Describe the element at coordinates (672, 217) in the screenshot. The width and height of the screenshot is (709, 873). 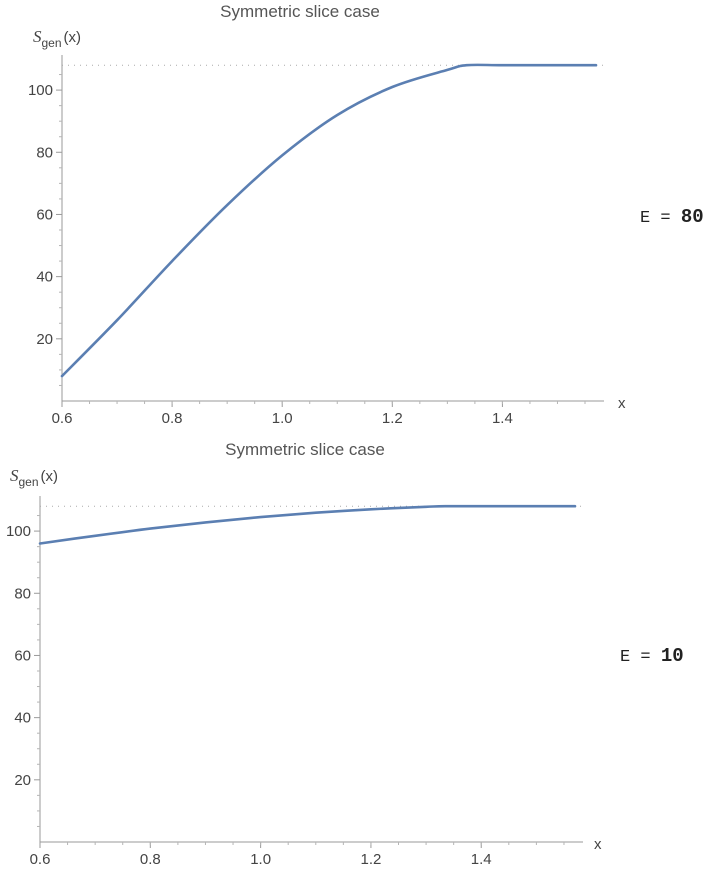
I see `energy-label: E = 80` at that location.